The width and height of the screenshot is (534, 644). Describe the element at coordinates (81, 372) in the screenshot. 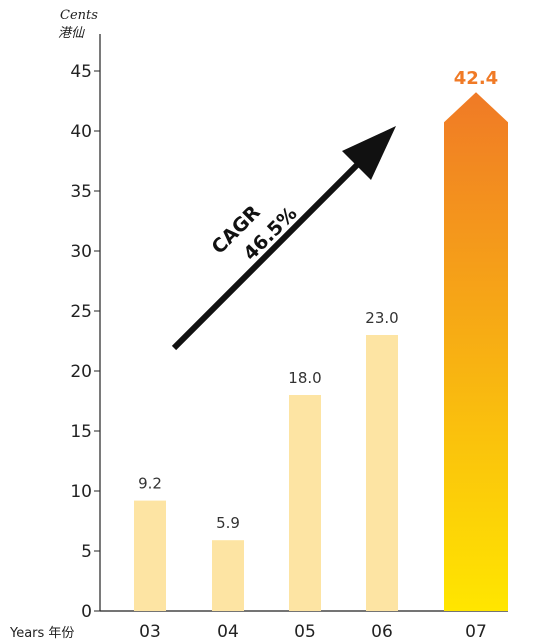

I see `y-tick-label: 20` at that location.